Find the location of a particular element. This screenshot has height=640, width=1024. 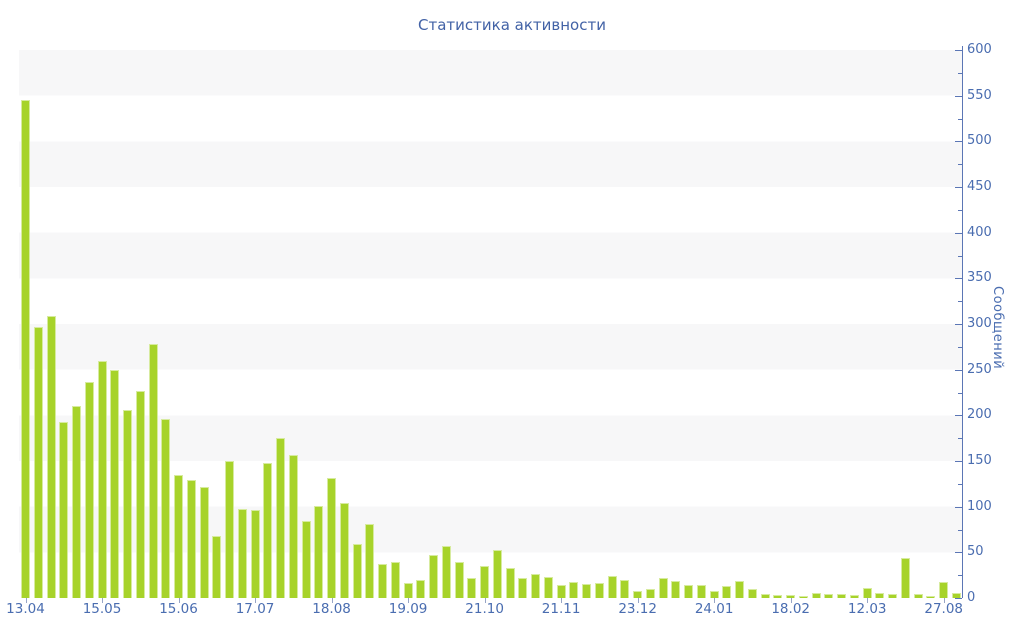

chart-title: Статистика активности is located at coordinates (512, 25).